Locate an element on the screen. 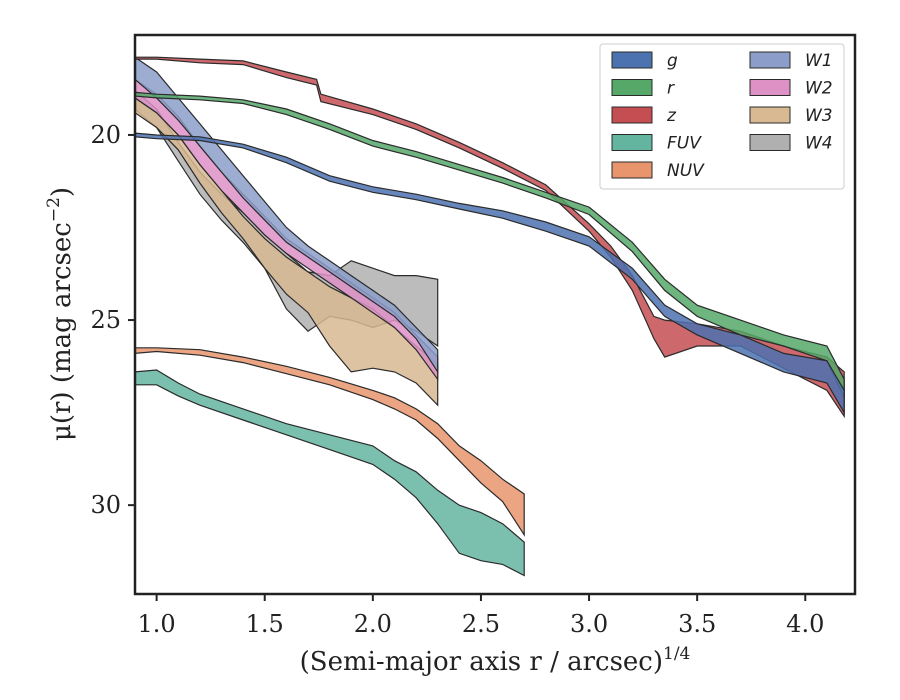 The height and width of the screenshot is (700, 900). legend: grz FUV NUV W1 W2 W3 W4 is located at coordinates (722, 116).